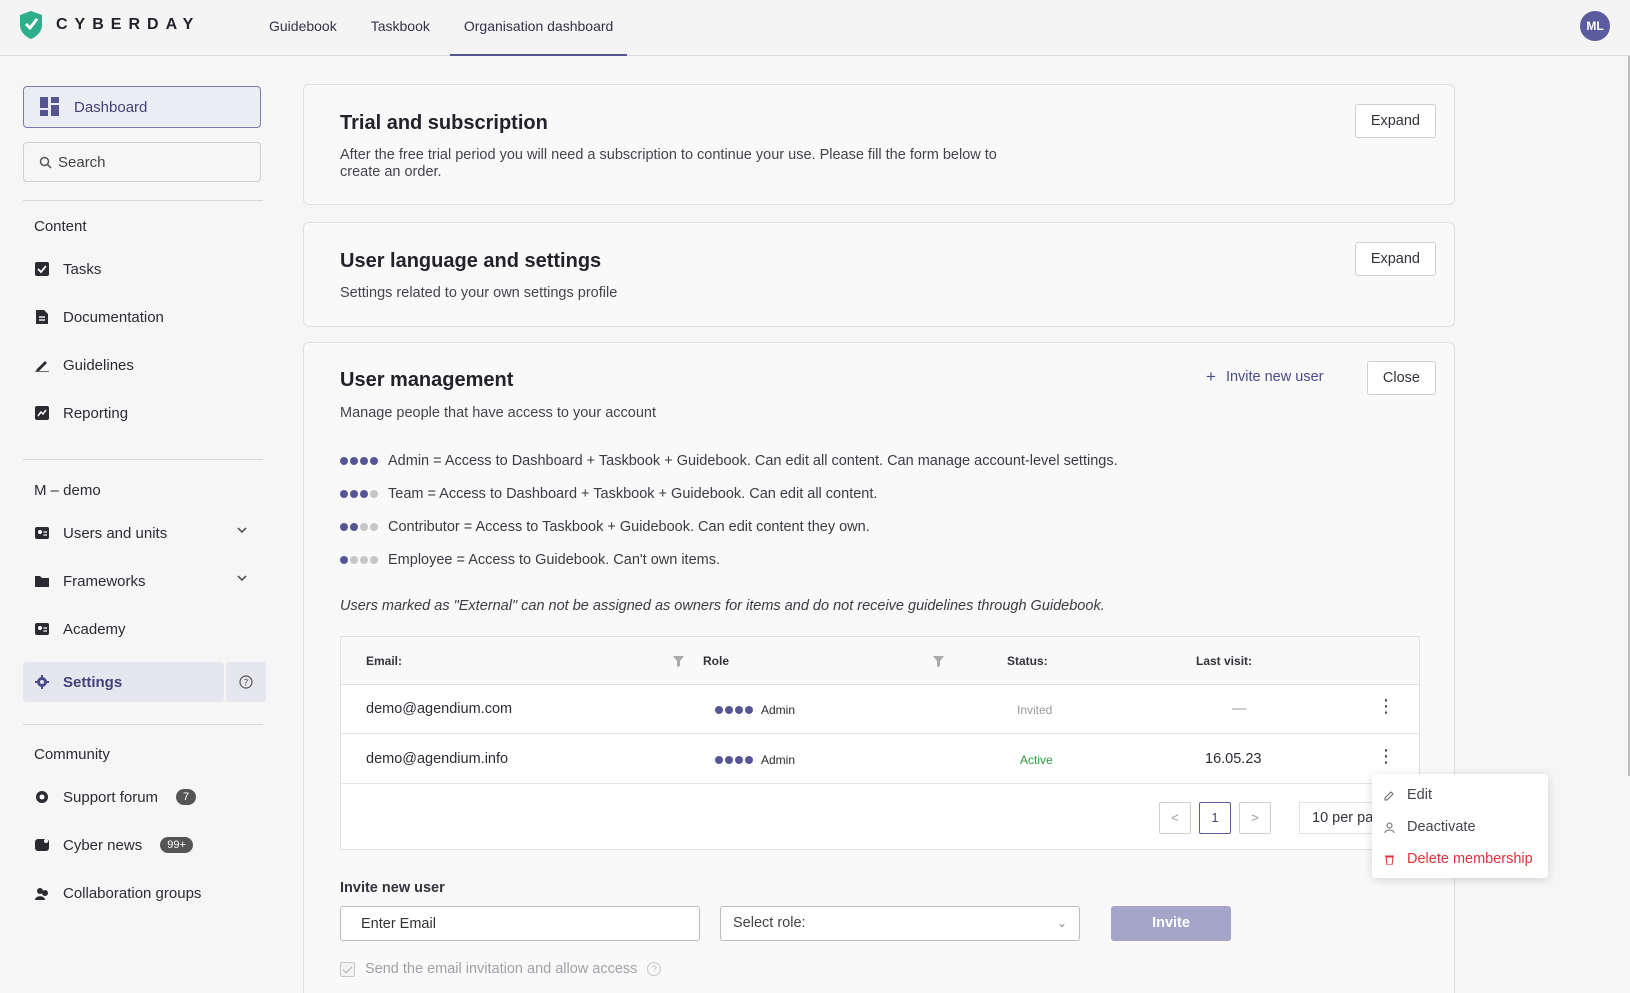 This screenshot has height=993, width=1630. What do you see at coordinates (303, 26) in the screenshot?
I see `nav-tab-guidebook: Guidebook` at bounding box center [303, 26].